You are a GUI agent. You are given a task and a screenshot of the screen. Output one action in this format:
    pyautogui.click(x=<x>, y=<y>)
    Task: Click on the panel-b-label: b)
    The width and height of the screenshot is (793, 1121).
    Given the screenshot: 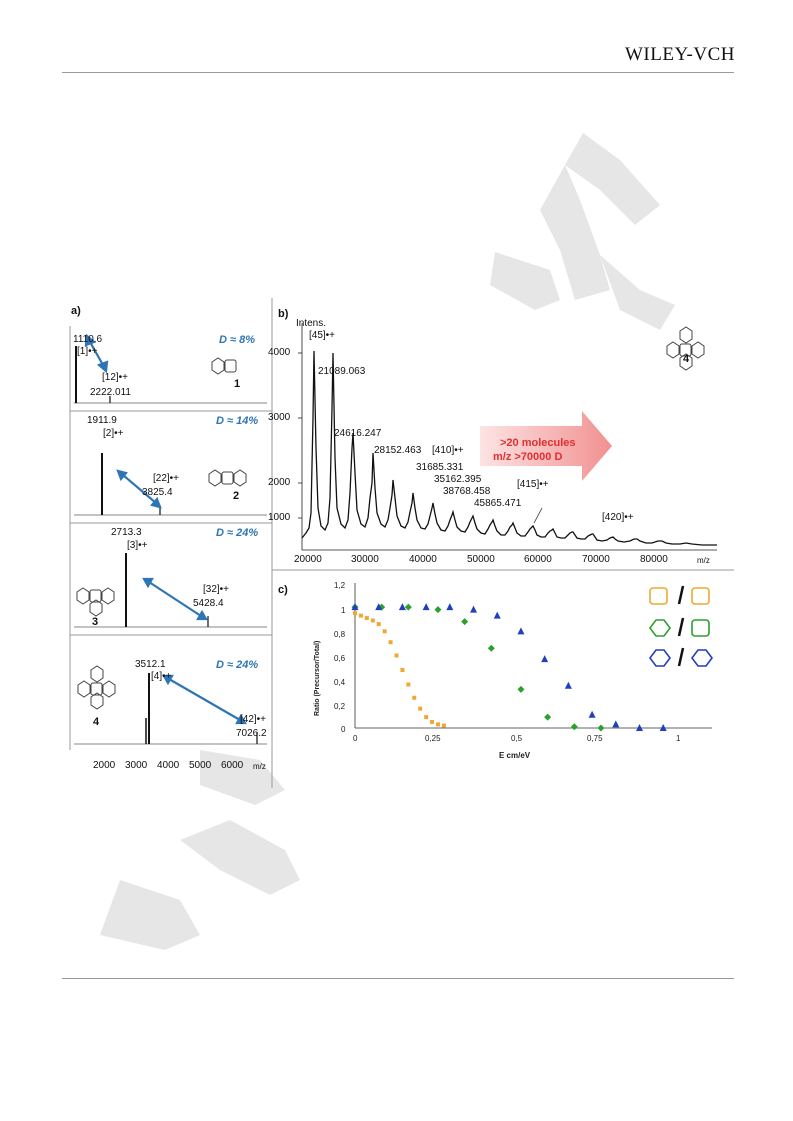 What is the action you would take?
    pyautogui.click(x=283, y=314)
    